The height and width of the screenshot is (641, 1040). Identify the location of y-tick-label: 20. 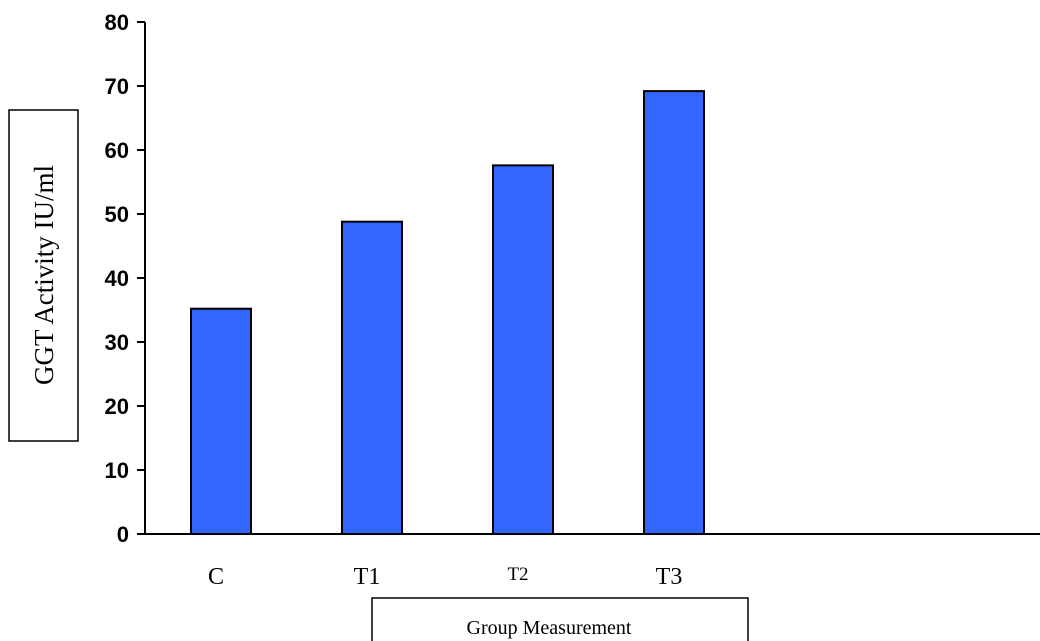
(117, 406).